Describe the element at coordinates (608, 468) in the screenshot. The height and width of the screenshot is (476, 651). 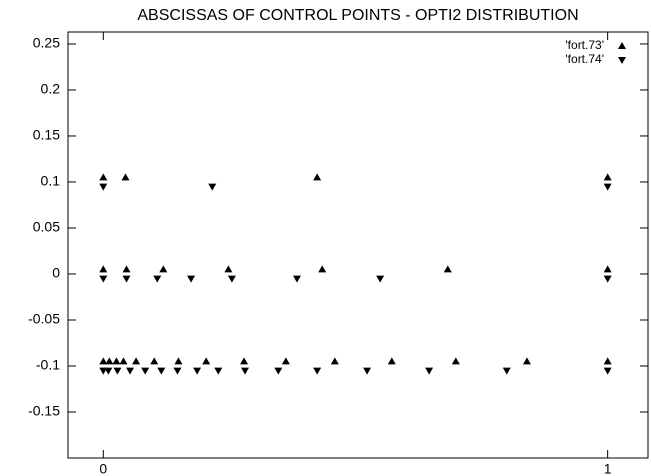
I see `x-tick-label: 1` at that location.